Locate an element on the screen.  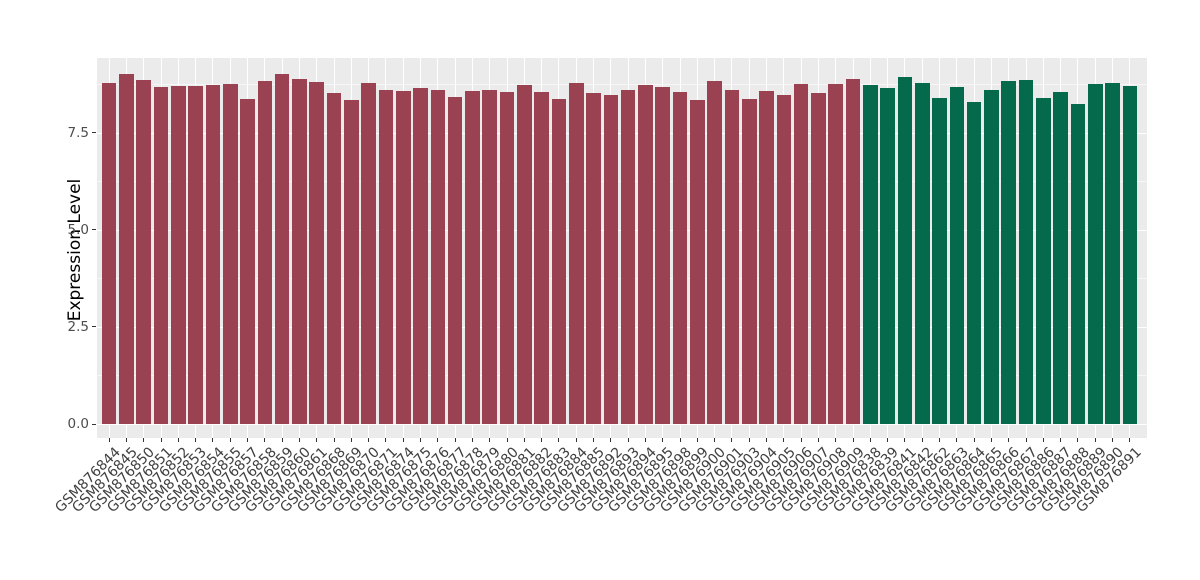
bar-GSM876864 is located at coordinates (974, 262).